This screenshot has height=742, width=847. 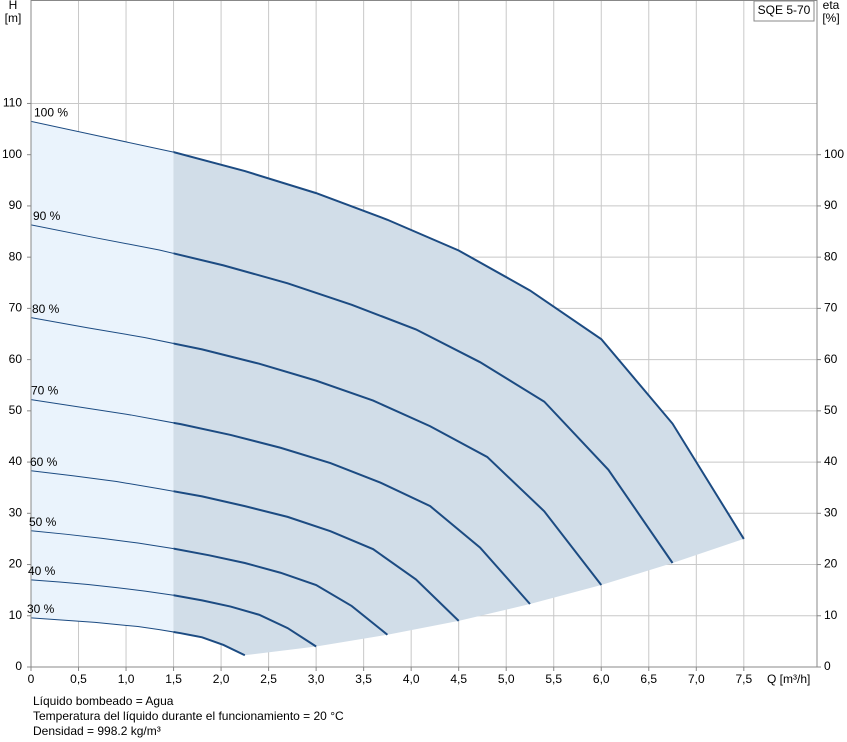 I want to click on y-tick-label: 0, so click(x=18, y=666).